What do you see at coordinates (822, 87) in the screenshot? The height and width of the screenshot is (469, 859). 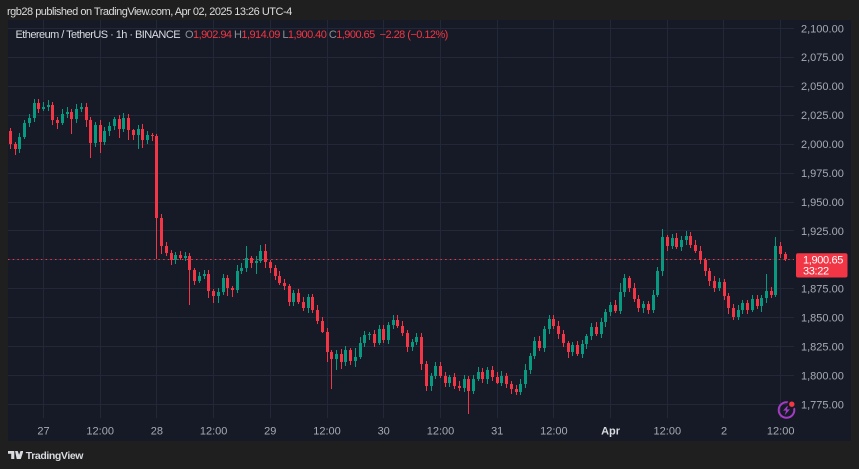 I see `svg-text: 2,050.00` at bounding box center [822, 87].